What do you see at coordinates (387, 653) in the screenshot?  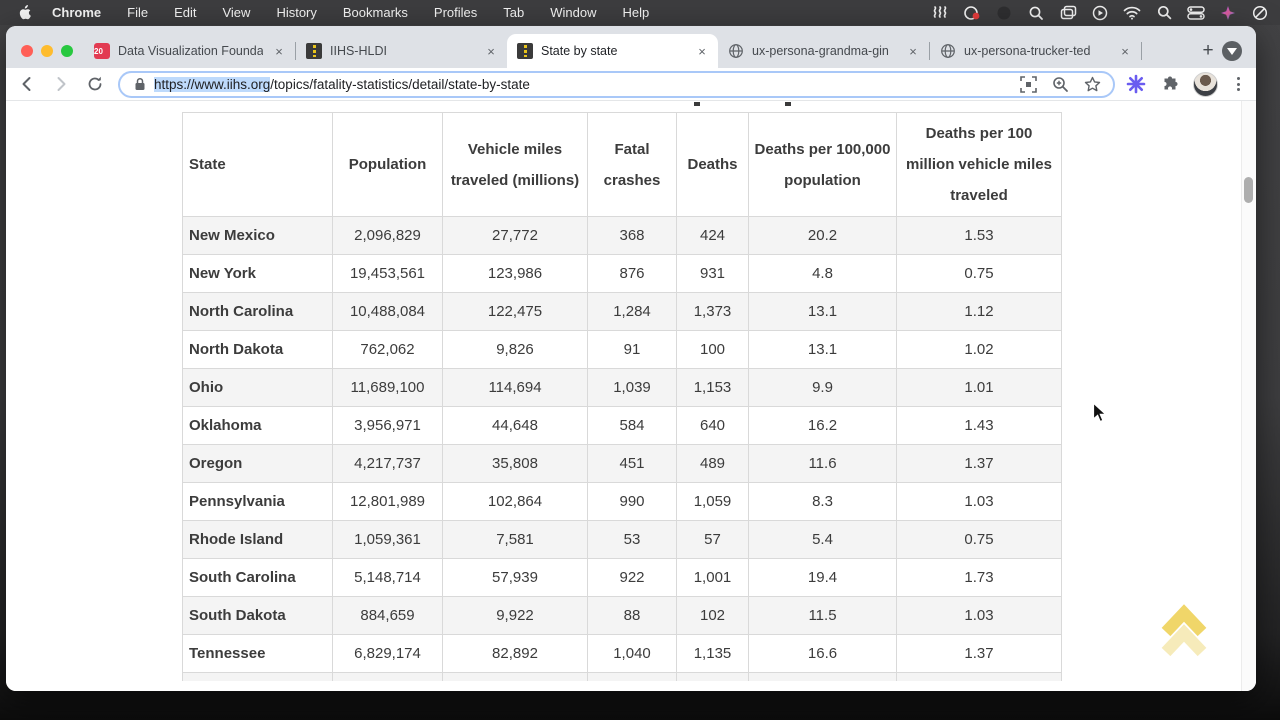 I see `table-cell: 6,829,174` at bounding box center [387, 653].